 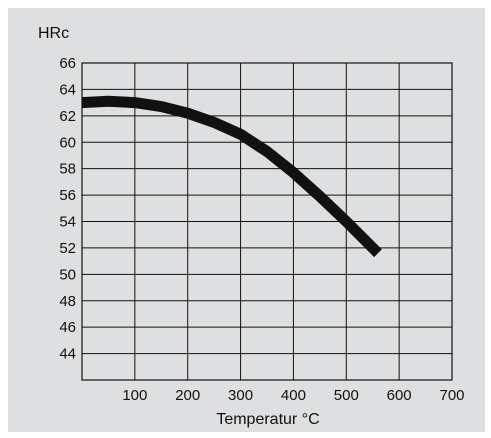 What do you see at coordinates (67, 274) in the screenshot?
I see `y-tick-label: 50` at bounding box center [67, 274].